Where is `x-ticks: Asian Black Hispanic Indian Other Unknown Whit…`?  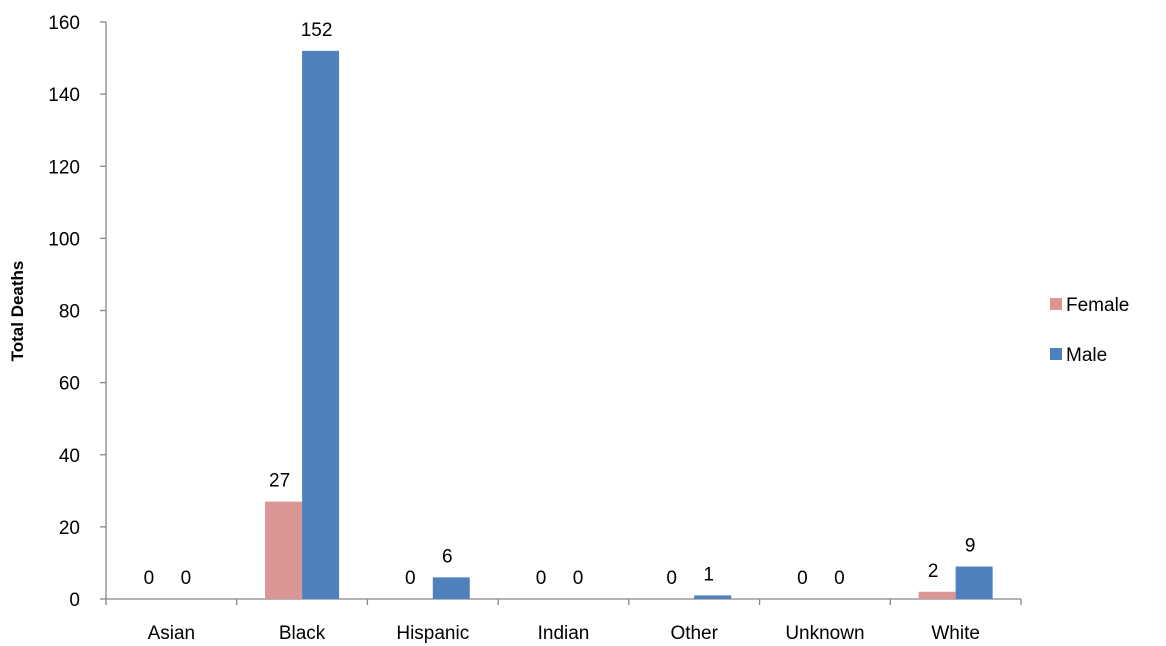 x-ticks: Asian Black Hispanic Indian Other Unknown Whit… is located at coordinates (563, 621).